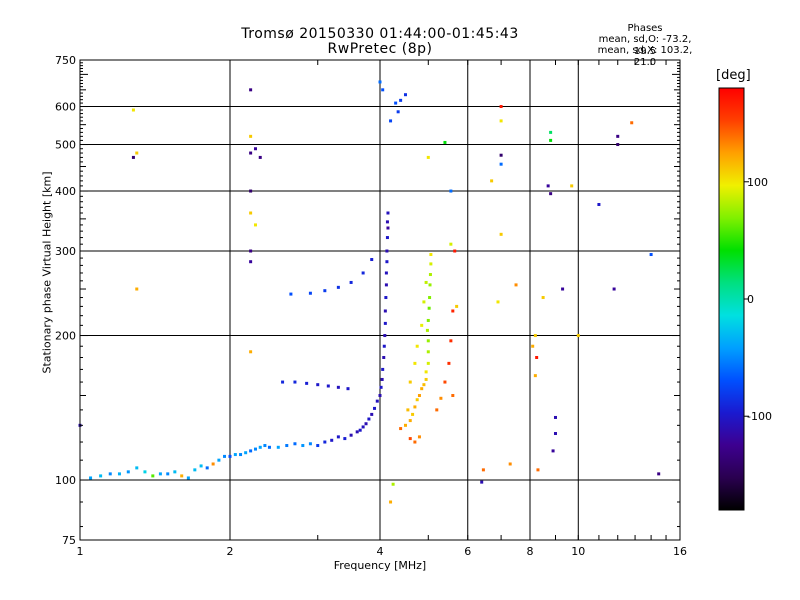 The image size is (800, 600). What do you see at coordinates (757, 182) in the screenshot?
I see `colorbar-tick-label: 100` at bounding box center [757, 182].